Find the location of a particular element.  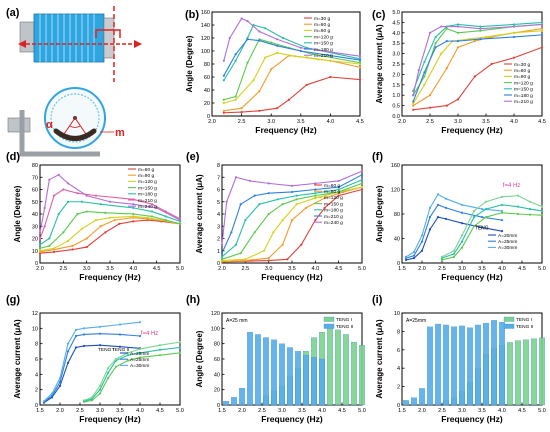

mount-bracket is located at coordinates (59, 133).